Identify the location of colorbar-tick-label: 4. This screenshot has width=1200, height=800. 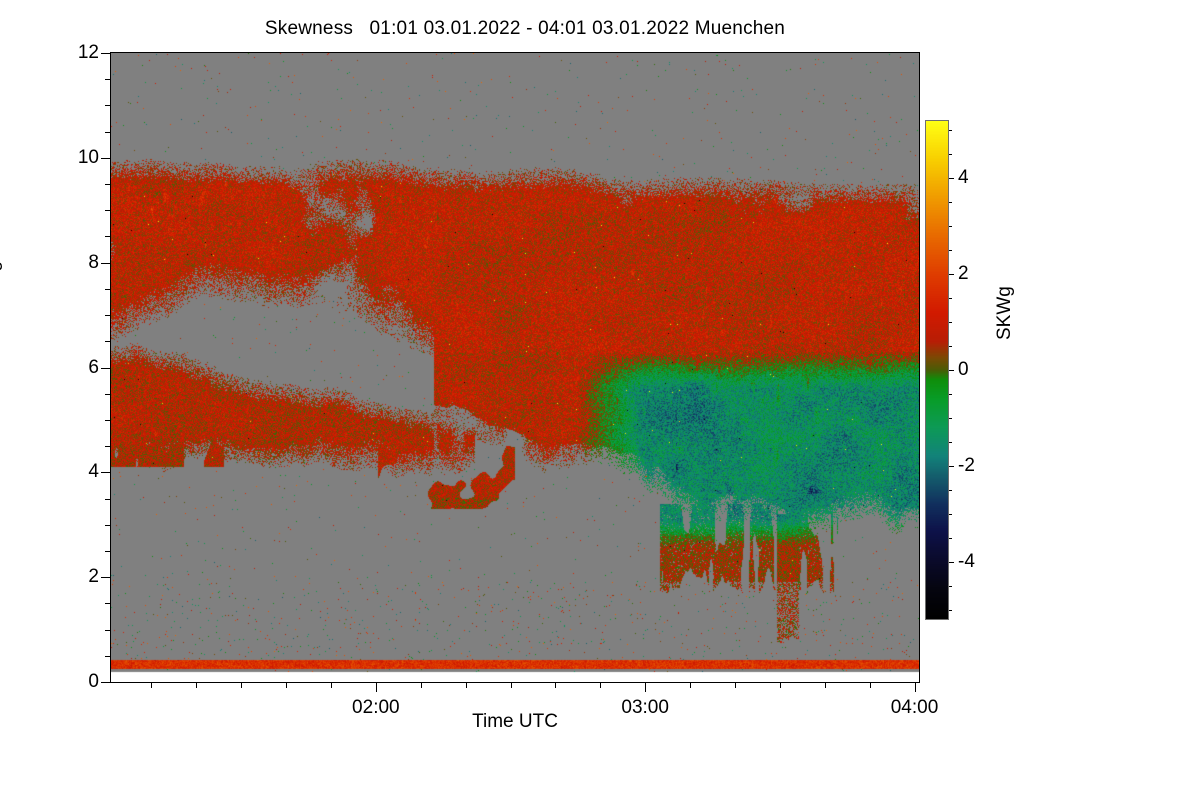
(963, 177).